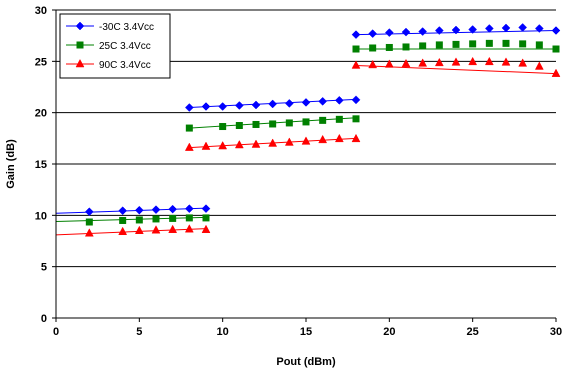  What do you see at coordinates (139, 332) in the screenshot?
I see `x-tick-label: 5` at bounding box center [139, 332].